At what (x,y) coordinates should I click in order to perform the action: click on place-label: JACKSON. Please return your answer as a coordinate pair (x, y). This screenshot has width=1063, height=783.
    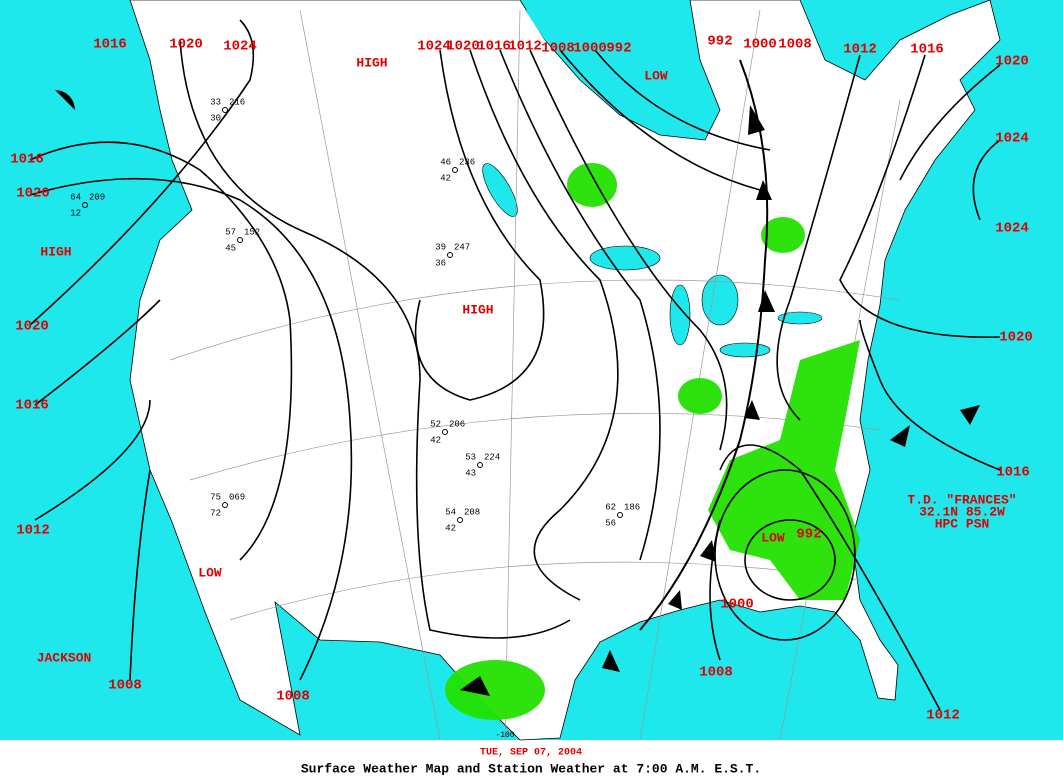
    Looking at the image, I should click on (64, 657).